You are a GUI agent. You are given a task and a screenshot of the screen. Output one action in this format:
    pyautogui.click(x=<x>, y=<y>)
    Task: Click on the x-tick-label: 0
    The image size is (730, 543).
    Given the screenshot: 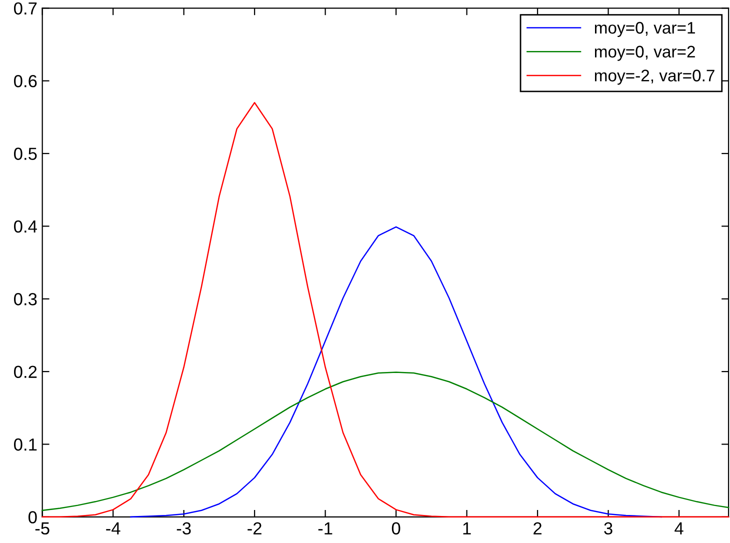 What is the action you would take?
    pyautogui.click(x=396, y=528)
    